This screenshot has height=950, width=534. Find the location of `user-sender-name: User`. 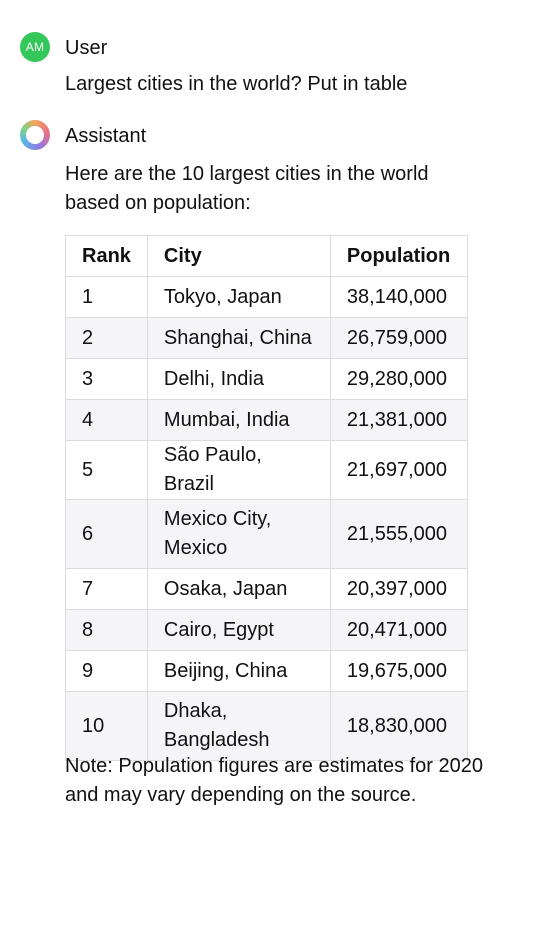

user-sender-name: User is located at coordinates (86, 48).